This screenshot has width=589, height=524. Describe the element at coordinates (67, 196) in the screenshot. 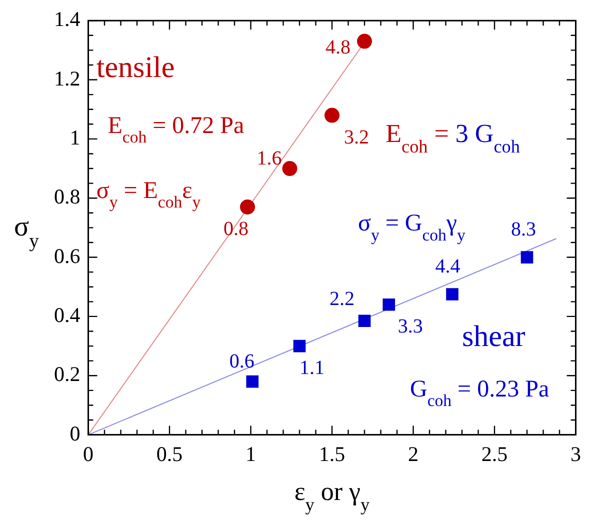

I see `y-tick-label: 0.8` at that location.